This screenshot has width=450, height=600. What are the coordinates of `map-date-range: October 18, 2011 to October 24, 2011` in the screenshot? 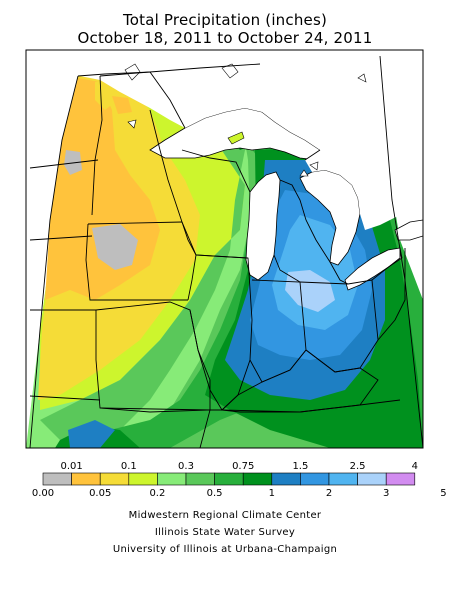 It's located at (225, 38).